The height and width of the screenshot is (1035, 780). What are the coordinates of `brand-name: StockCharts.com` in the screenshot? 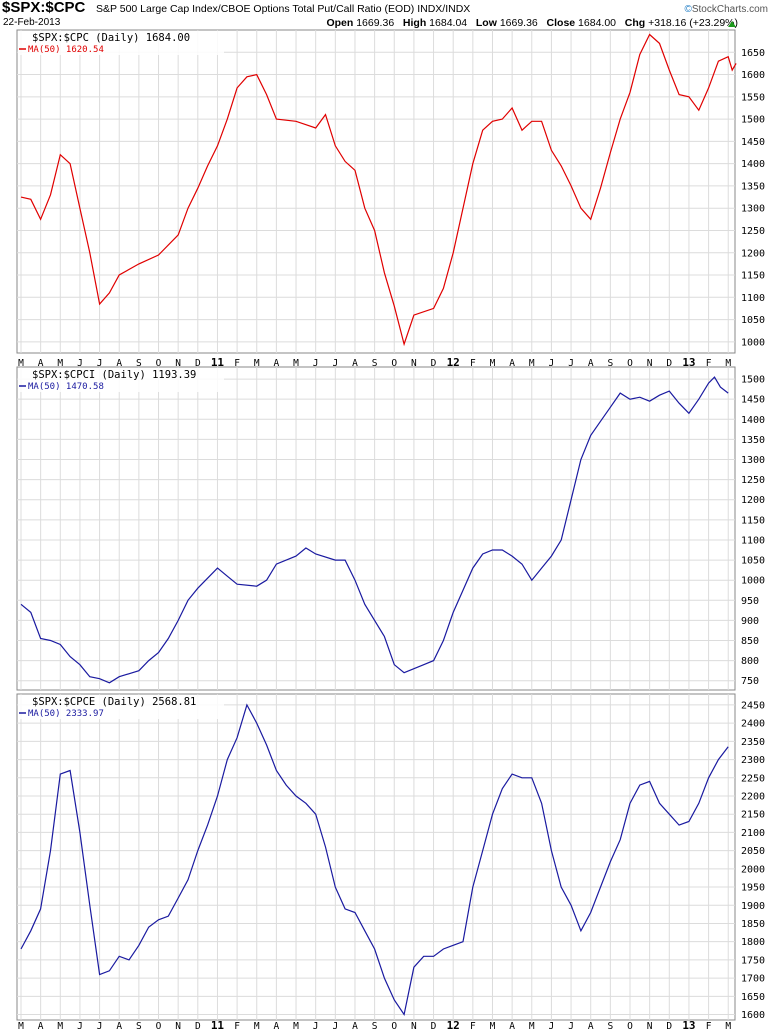 It's located at (729, 9).